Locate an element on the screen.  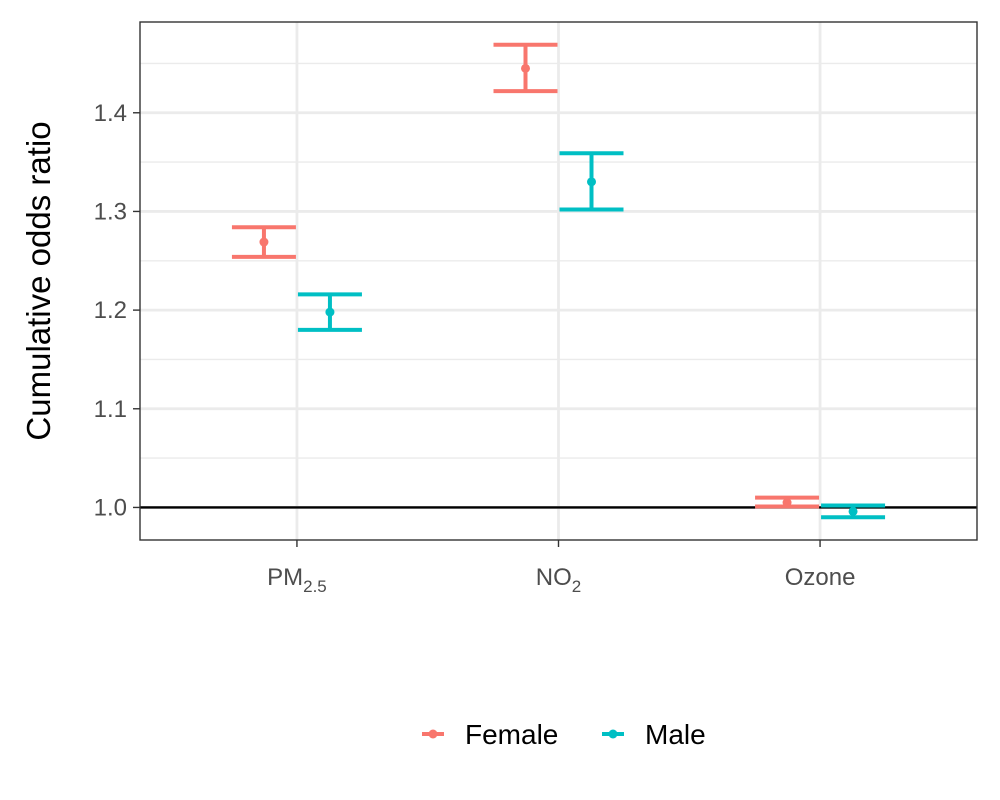
legend-item-male: Male is located at coordinates (654, 734).